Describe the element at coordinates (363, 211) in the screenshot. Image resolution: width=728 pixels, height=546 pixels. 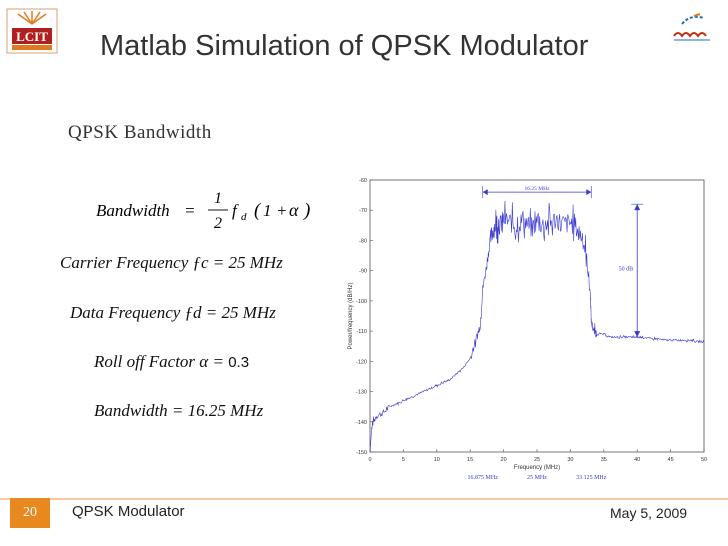
I see `y-tick-label: -70` at that location.